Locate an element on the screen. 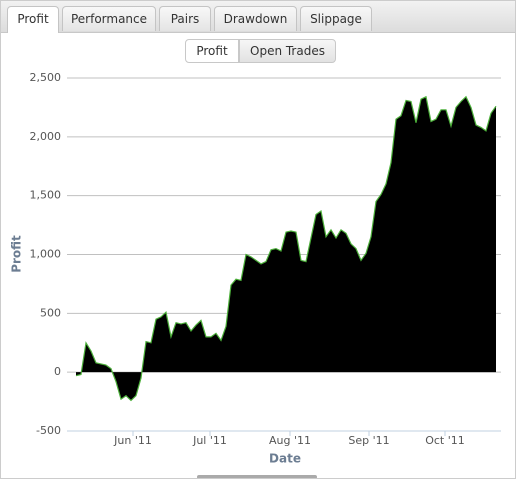 This screenshot has height=479, width=516. y-tick-label: -500 is located at coordinates (48, 430).